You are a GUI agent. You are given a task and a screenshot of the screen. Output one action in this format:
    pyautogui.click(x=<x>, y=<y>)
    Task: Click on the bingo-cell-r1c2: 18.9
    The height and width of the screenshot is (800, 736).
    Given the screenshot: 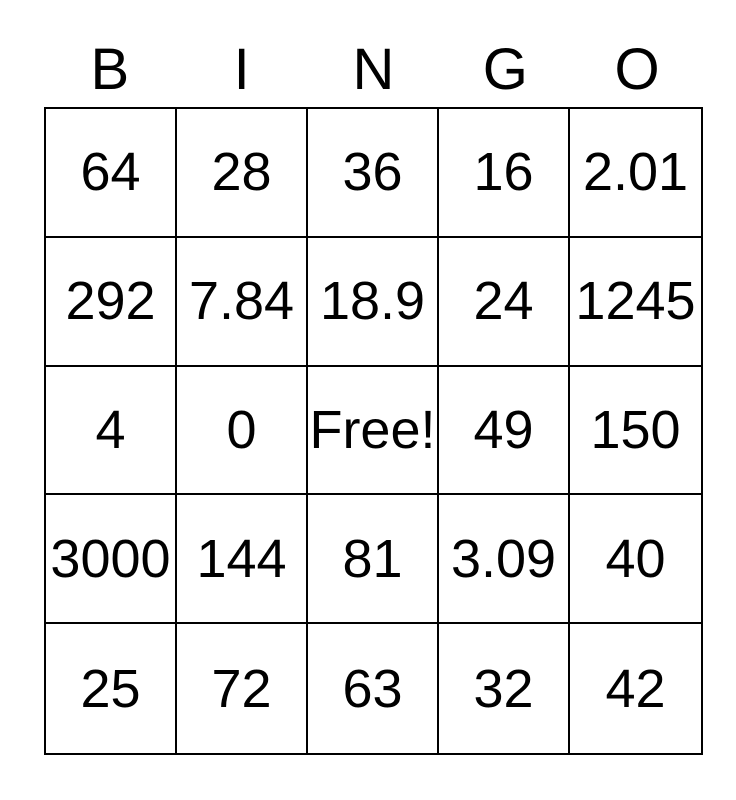 What is the action you would take?
    pyautogui.click(x=373, y=302)
    